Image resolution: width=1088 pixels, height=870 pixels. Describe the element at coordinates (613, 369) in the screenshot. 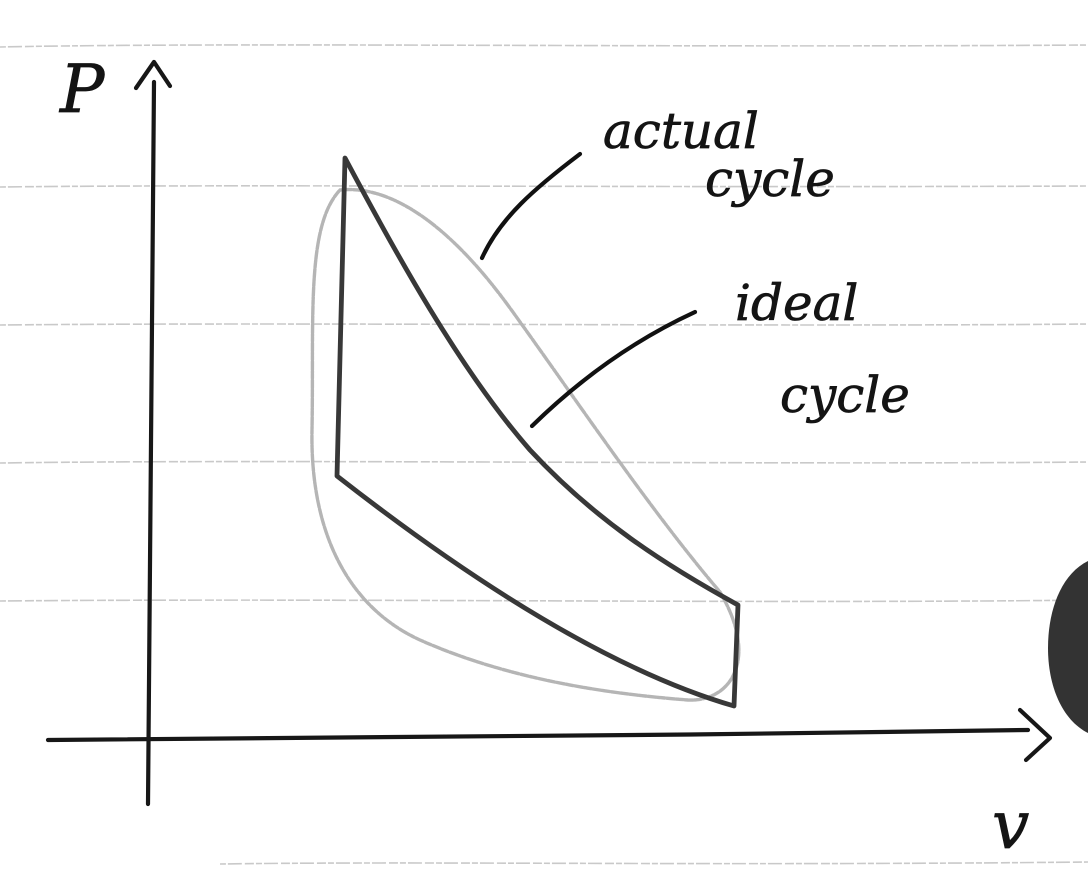

I see `ideal-cycle-leader` at that location.